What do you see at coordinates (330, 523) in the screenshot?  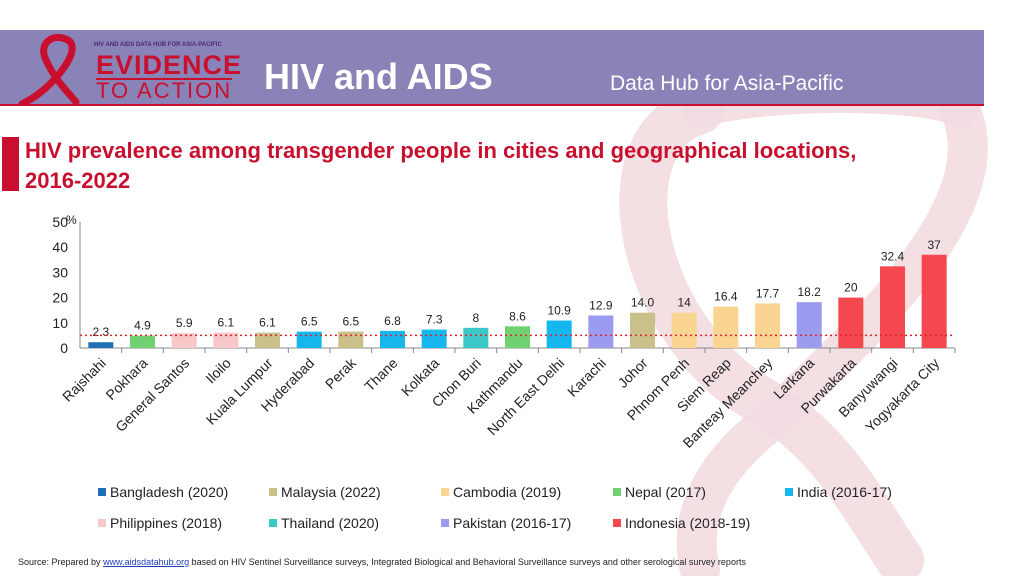 I see `legend-label: Thailand (2020)` at bounding box center [330, 523].